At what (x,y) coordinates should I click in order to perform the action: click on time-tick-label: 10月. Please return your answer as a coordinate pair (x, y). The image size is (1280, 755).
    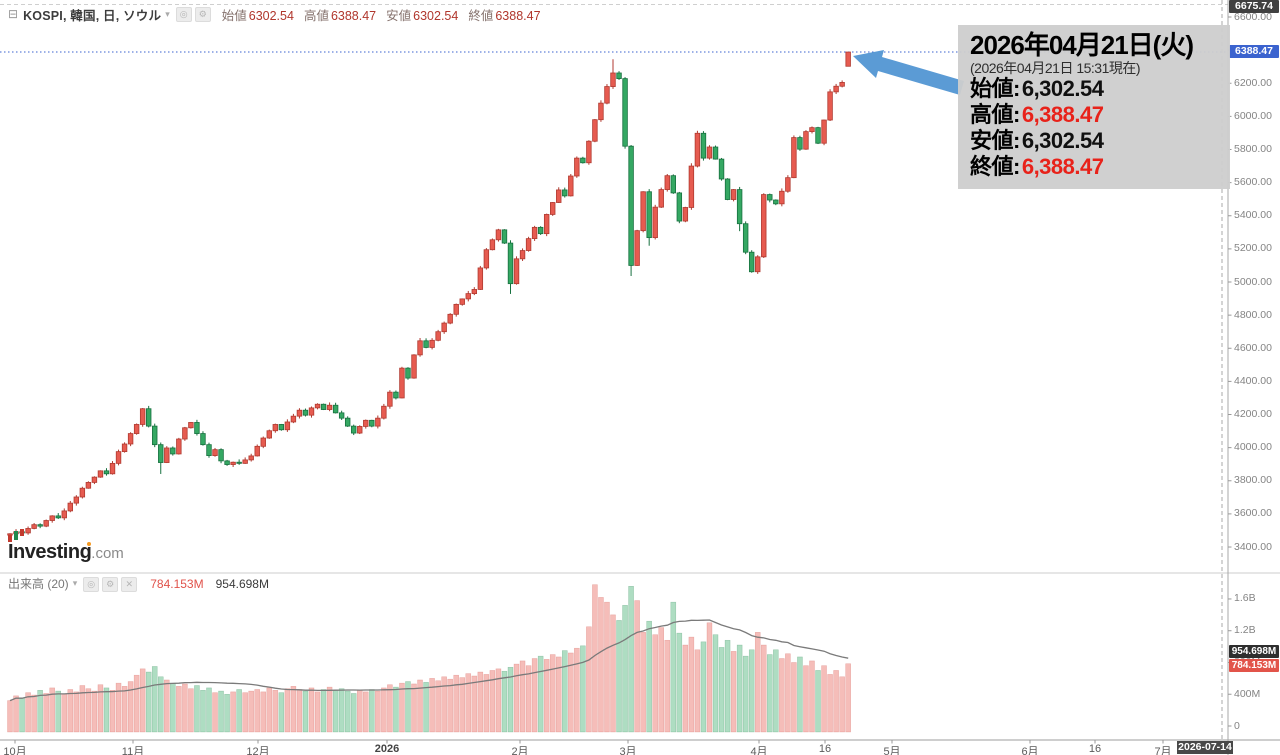
    Looking at the image, I should click on (15, 750).